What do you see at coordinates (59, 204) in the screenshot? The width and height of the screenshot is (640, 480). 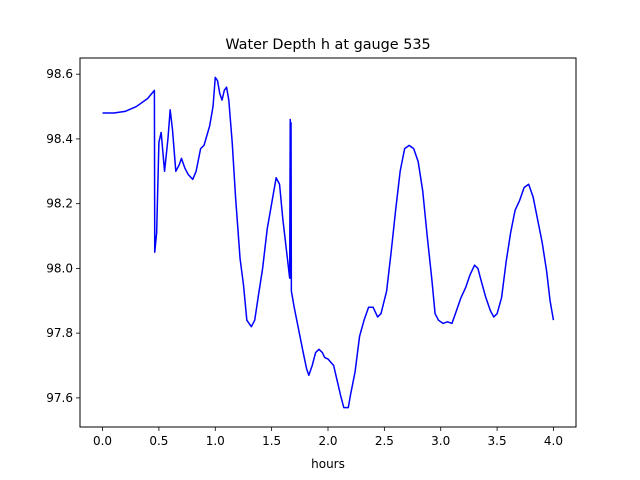 I see `y-tick-label: 98.2` at bounding box center [59, 204].